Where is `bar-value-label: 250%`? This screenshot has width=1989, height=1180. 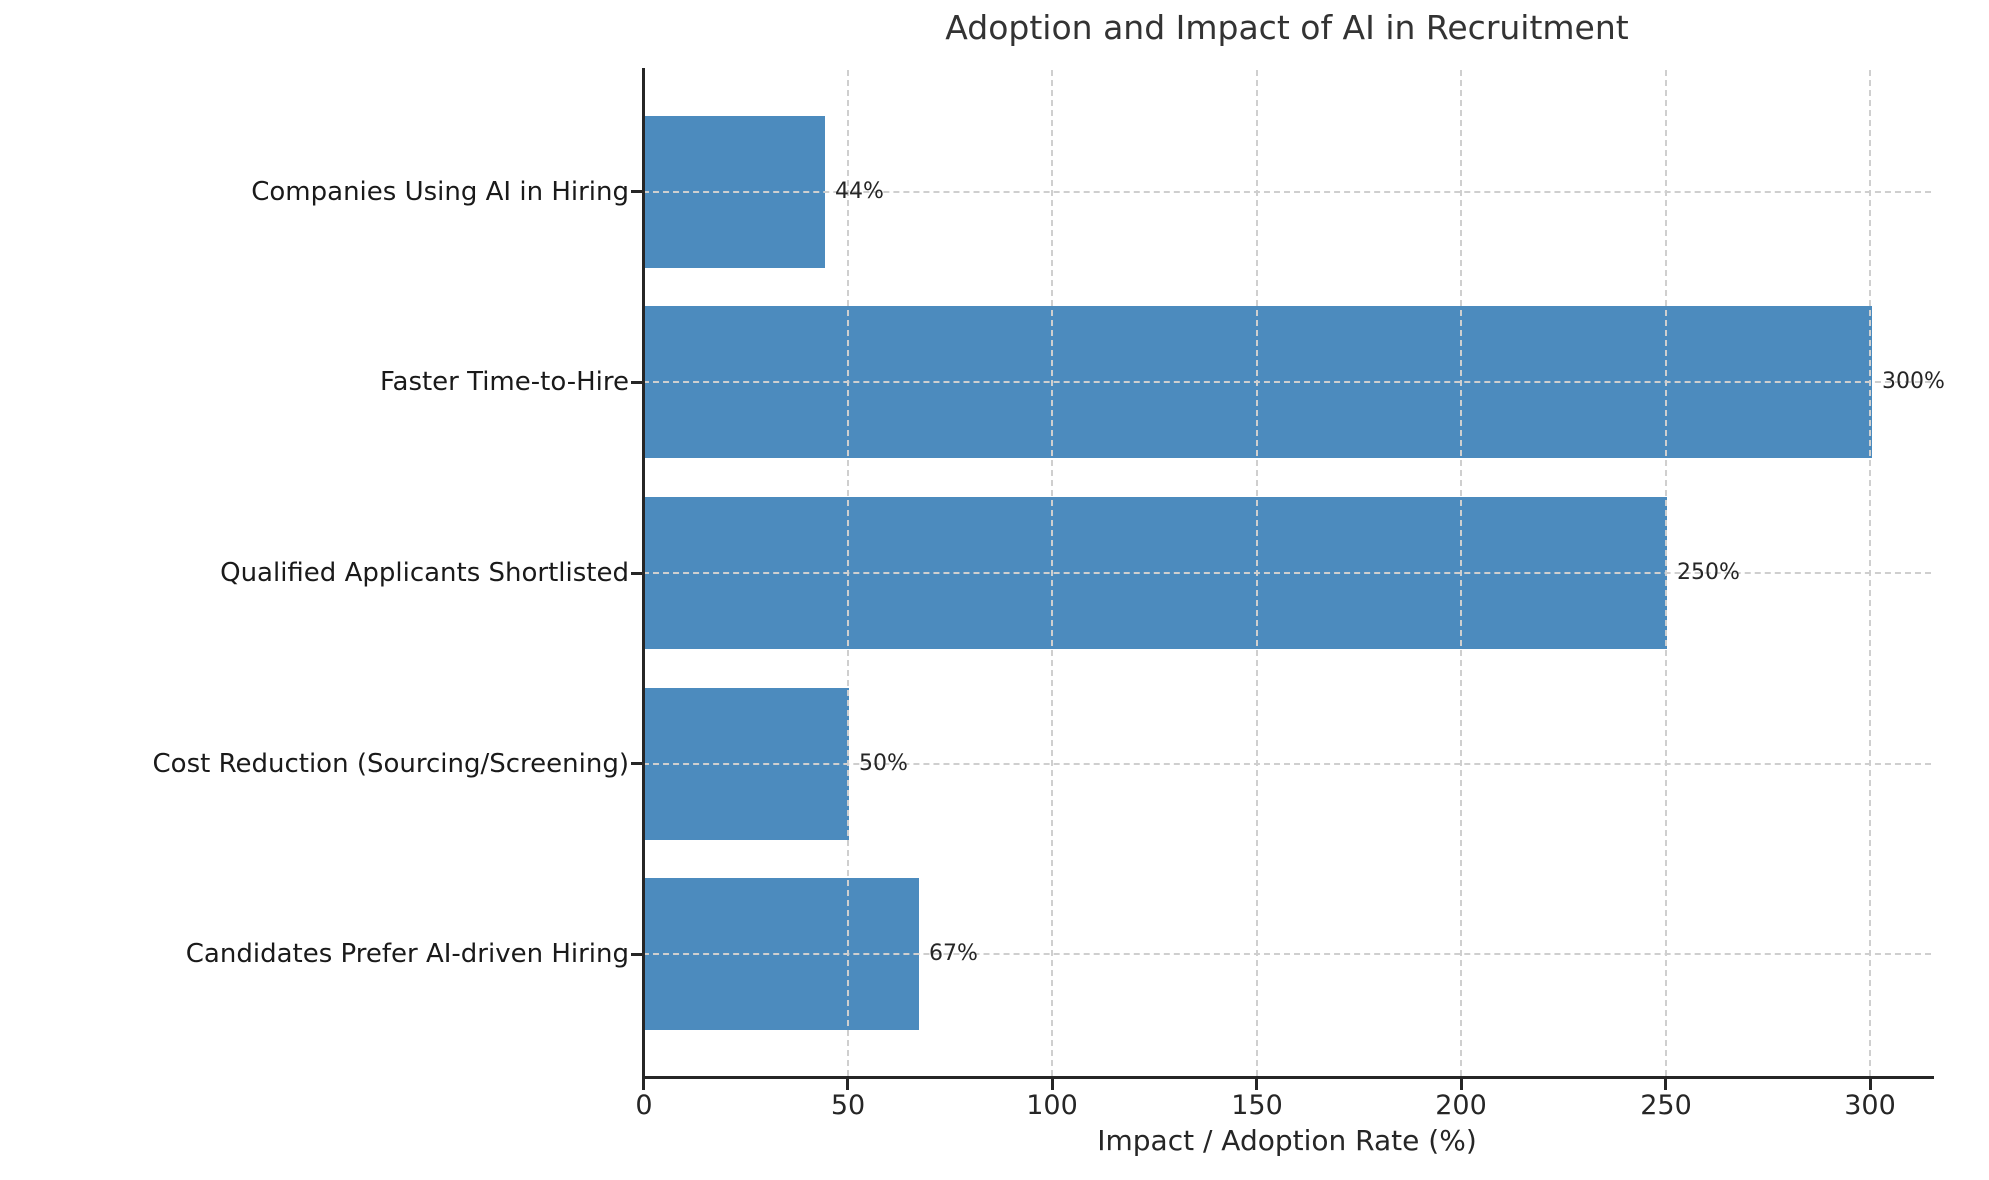 bar-value-label: 250% is located at coordinates (1708, 572).